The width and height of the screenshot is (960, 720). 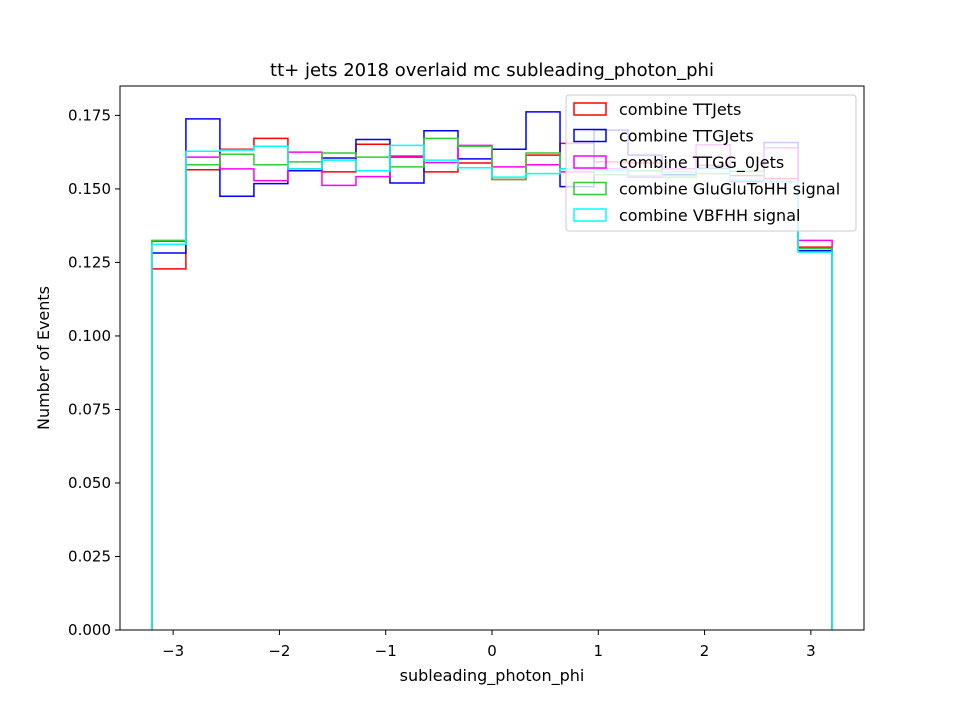 What do you see at coordinates (89, 336) in the screenshot?
I see `y-tick-label: 0.100` at bounding box center [89, 336].